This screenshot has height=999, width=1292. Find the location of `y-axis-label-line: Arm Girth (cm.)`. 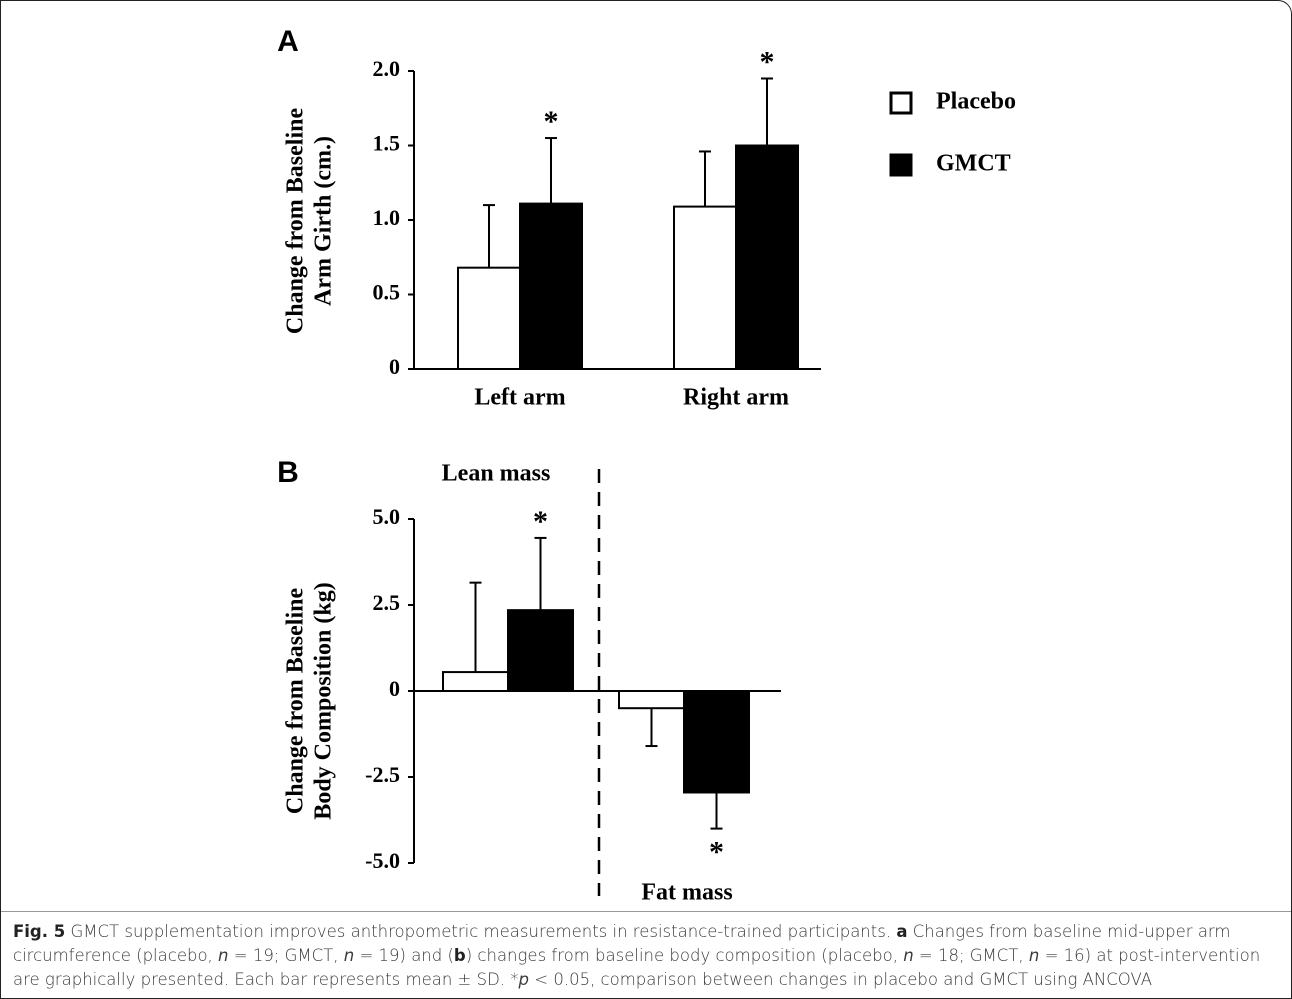

y-axis-label-line: Arm Girth (cm.) is located at coordinates (324, 221).